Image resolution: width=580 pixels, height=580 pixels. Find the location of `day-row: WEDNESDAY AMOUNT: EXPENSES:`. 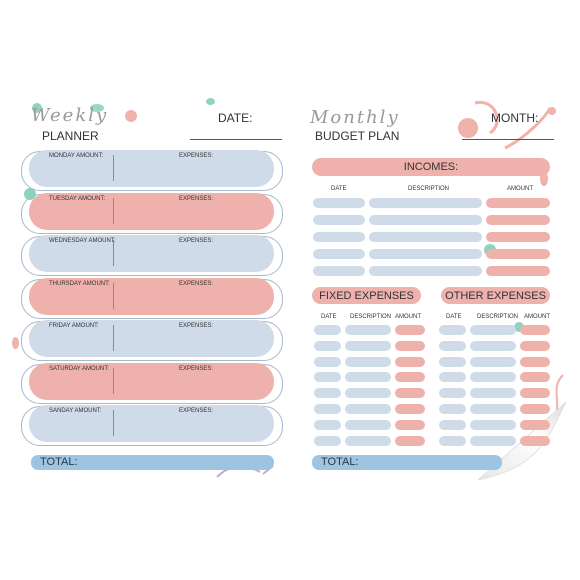

day-row: WEDNESDAY AMOUNT: EXPENSES: is located at coordinates (151, 253).